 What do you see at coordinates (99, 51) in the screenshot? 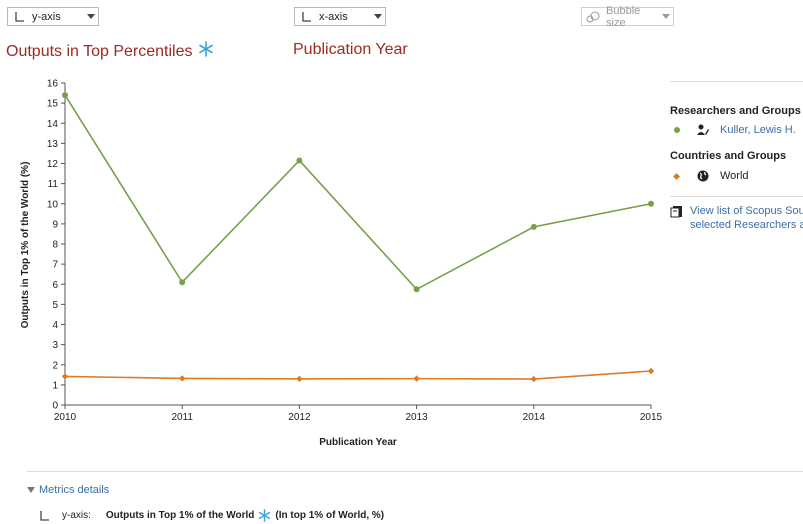
I see `y-metric-title: Outputs in Top Percentiles` at bounding box center [99, 51].